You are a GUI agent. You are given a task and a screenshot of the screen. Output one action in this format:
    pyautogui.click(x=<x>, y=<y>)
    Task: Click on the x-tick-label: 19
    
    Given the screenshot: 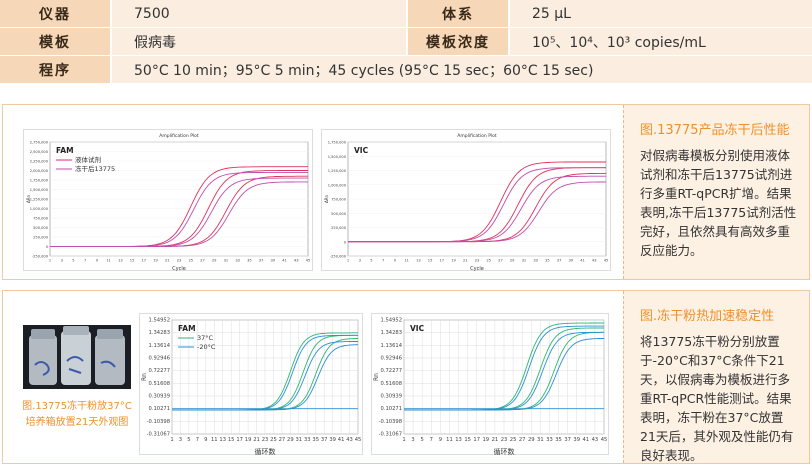 What is the action you would take?
    pyautogui.click(x=453, y=261)
    